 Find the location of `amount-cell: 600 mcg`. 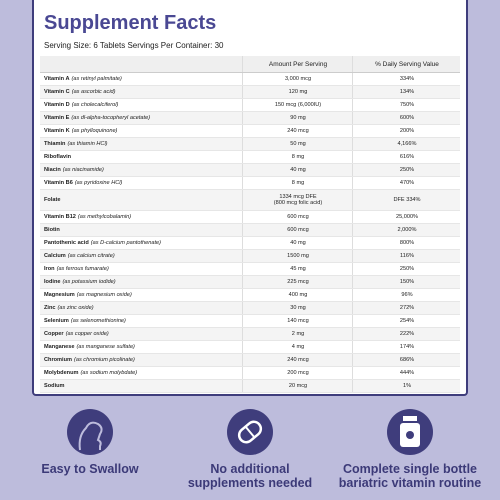

amount-cell: 600 mcg is located at coordinates (297, 230).